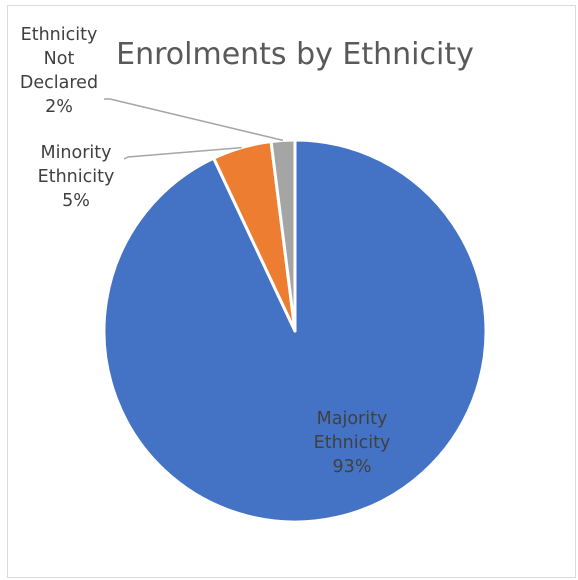  I want to click on data-label-line: 5%, so click(76, 201).